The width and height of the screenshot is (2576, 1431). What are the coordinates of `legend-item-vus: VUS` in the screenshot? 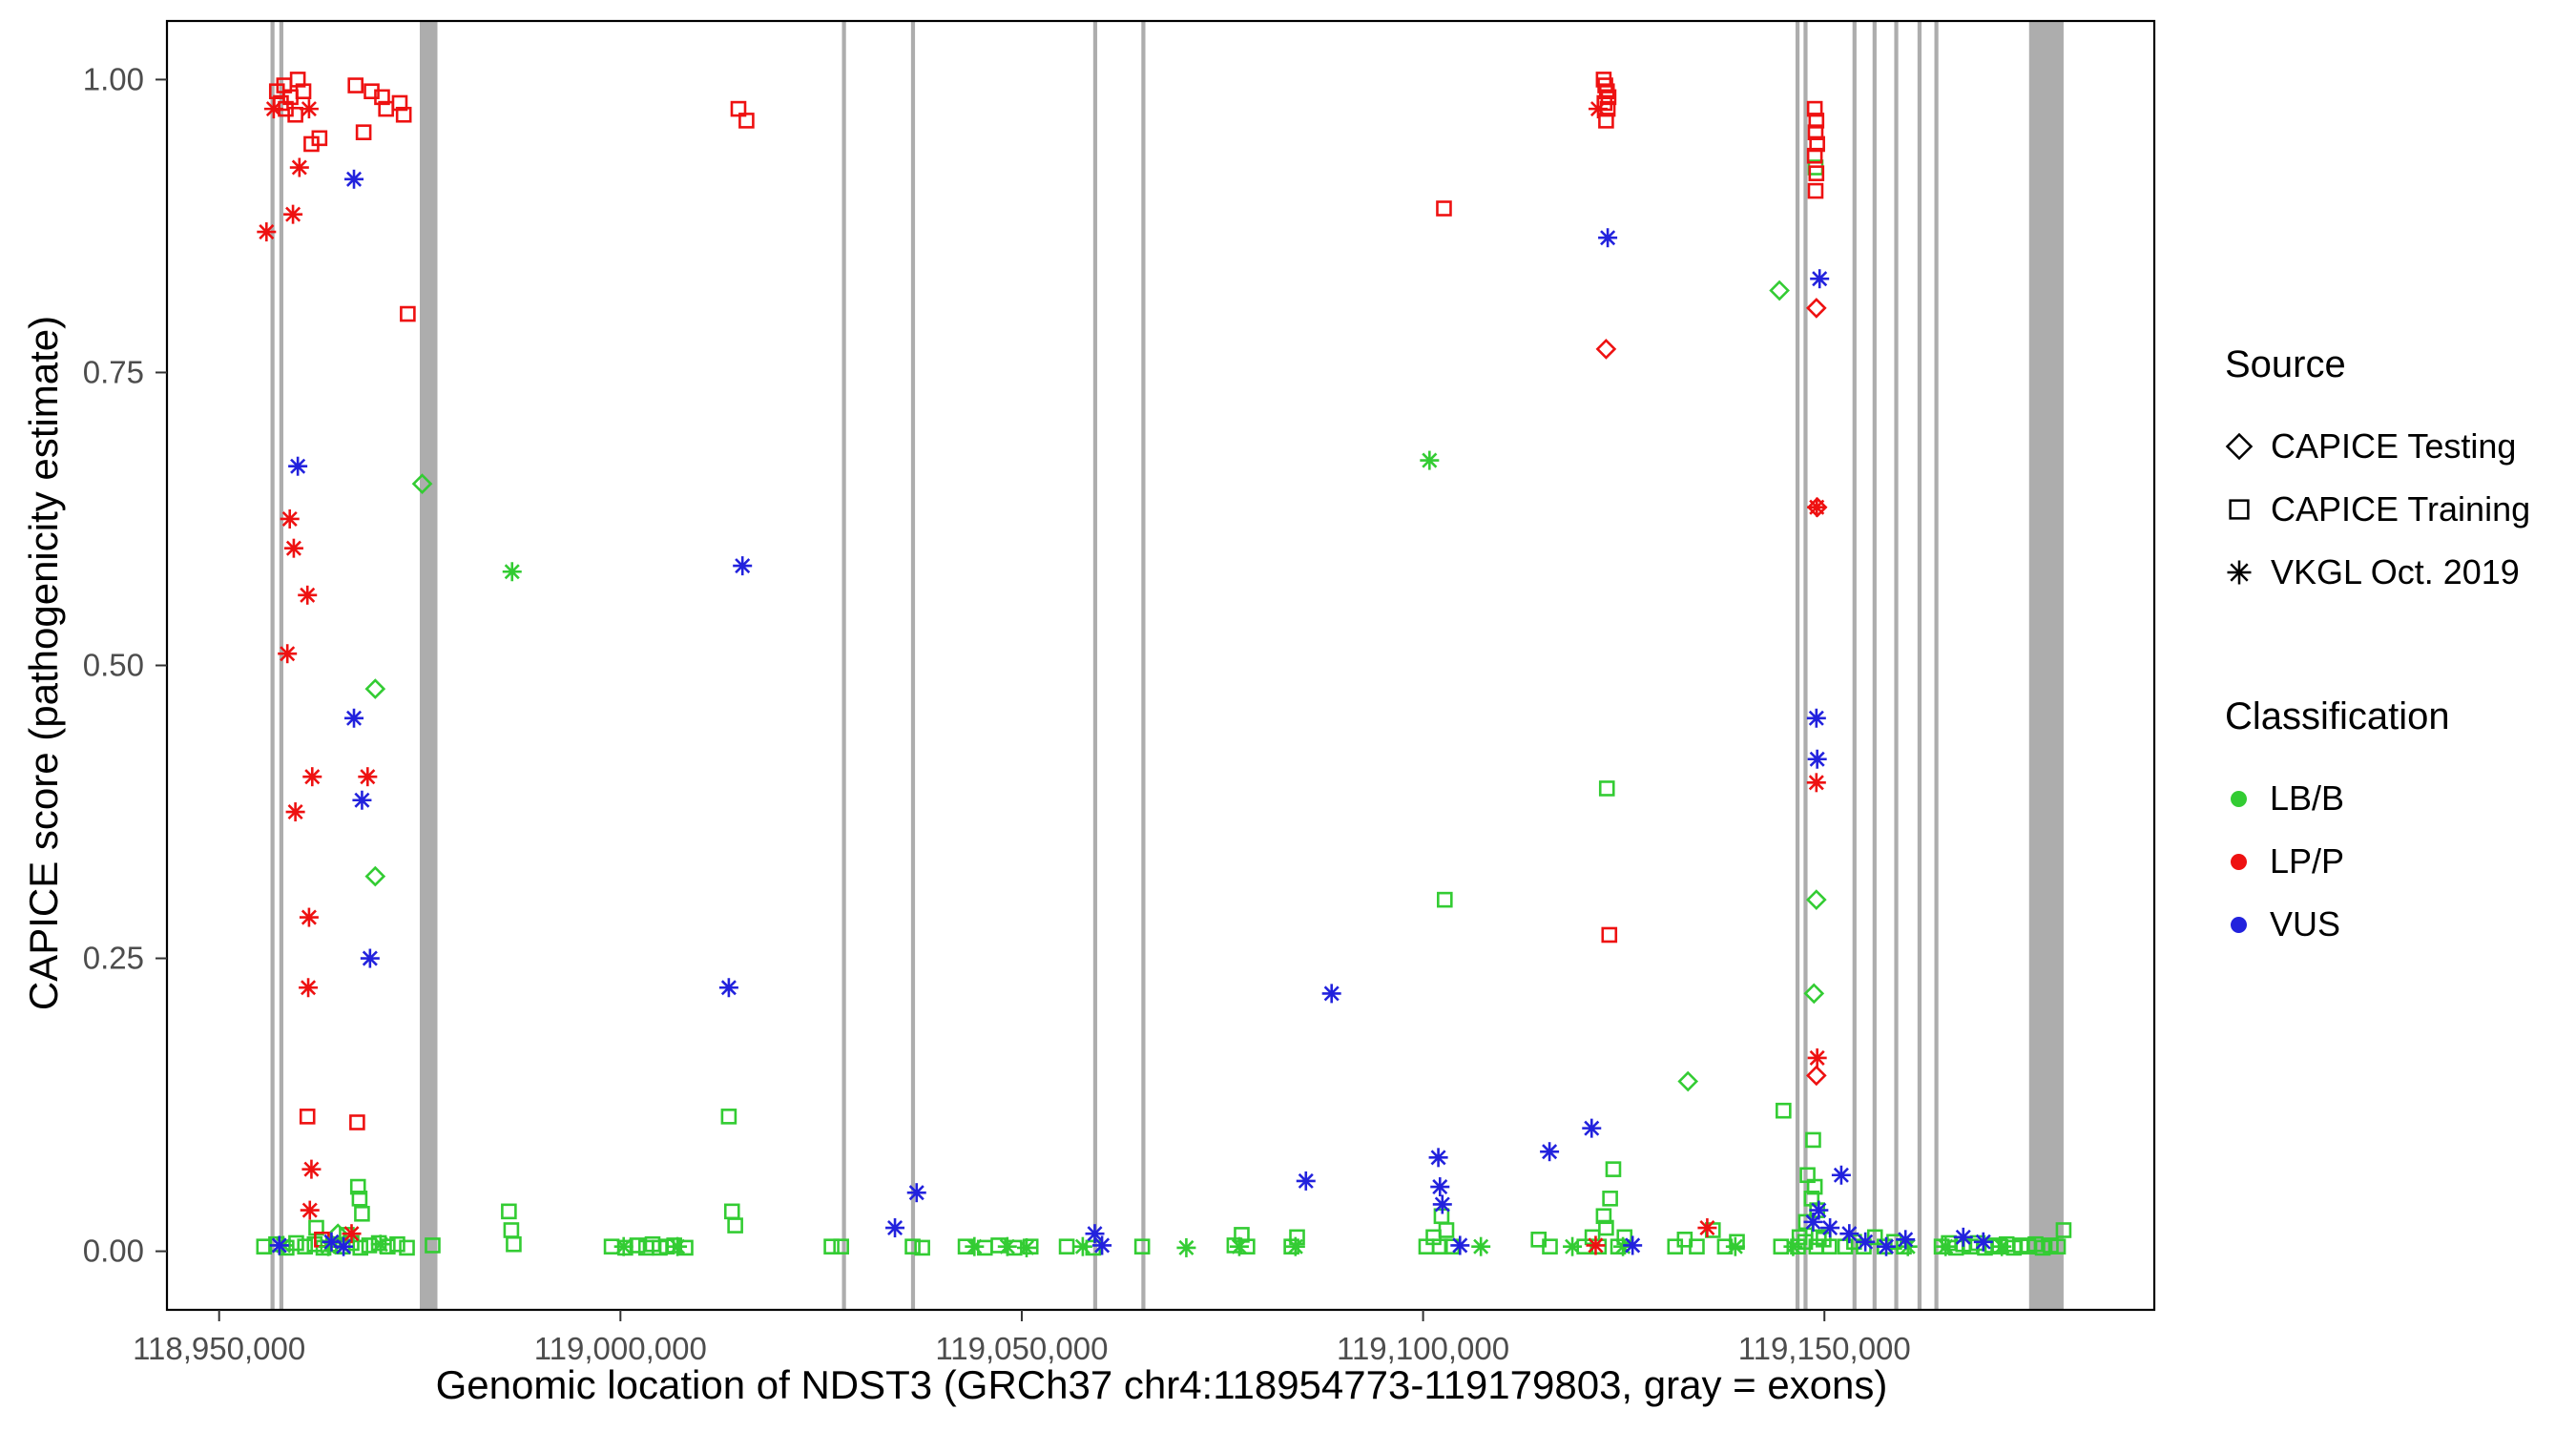 It's located at (2400, 924).